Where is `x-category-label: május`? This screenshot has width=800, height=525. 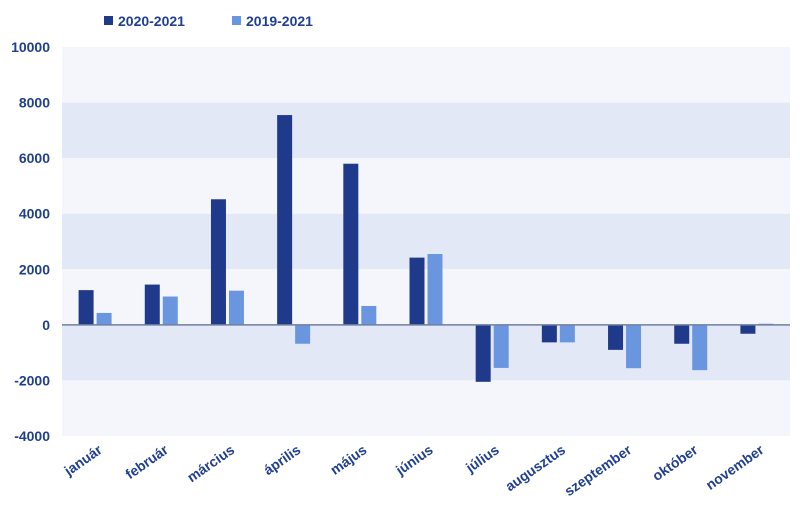 x-category-label: május is located at coordinates (348, 459).